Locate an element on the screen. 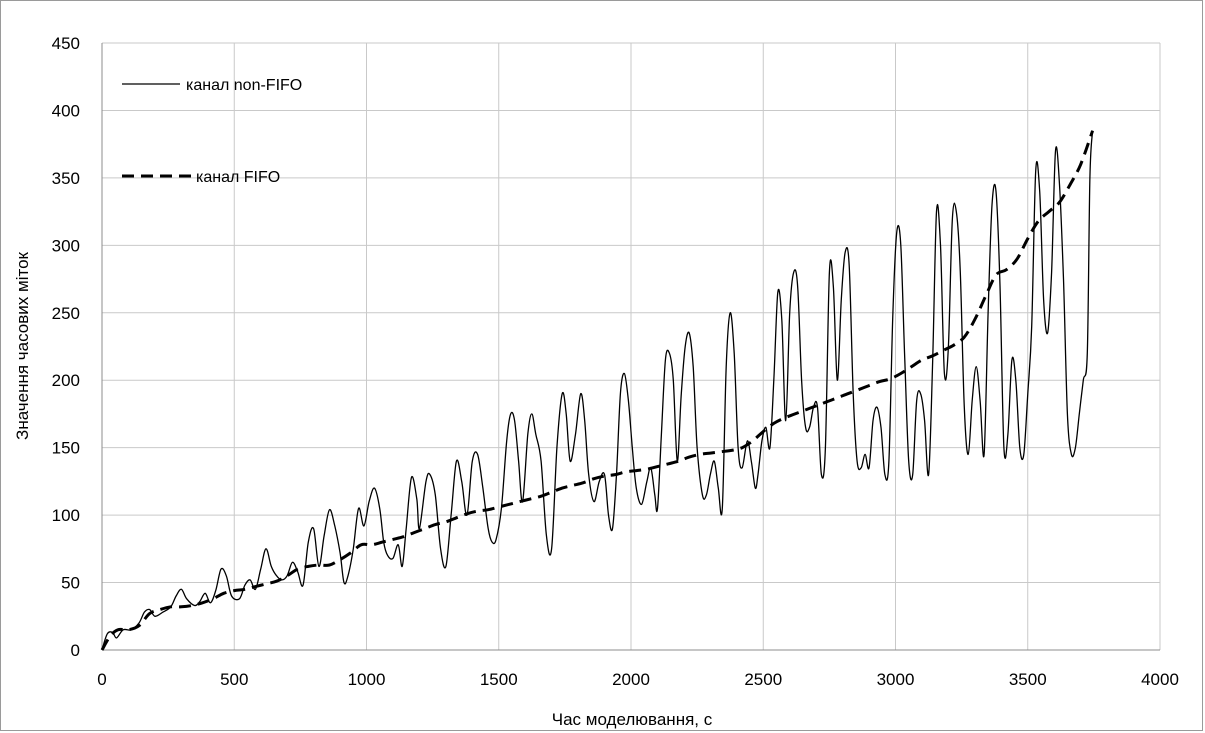 This screenshot has width=1205, height=733. x-tick-label: 500 is located at coordinates (234, 679).